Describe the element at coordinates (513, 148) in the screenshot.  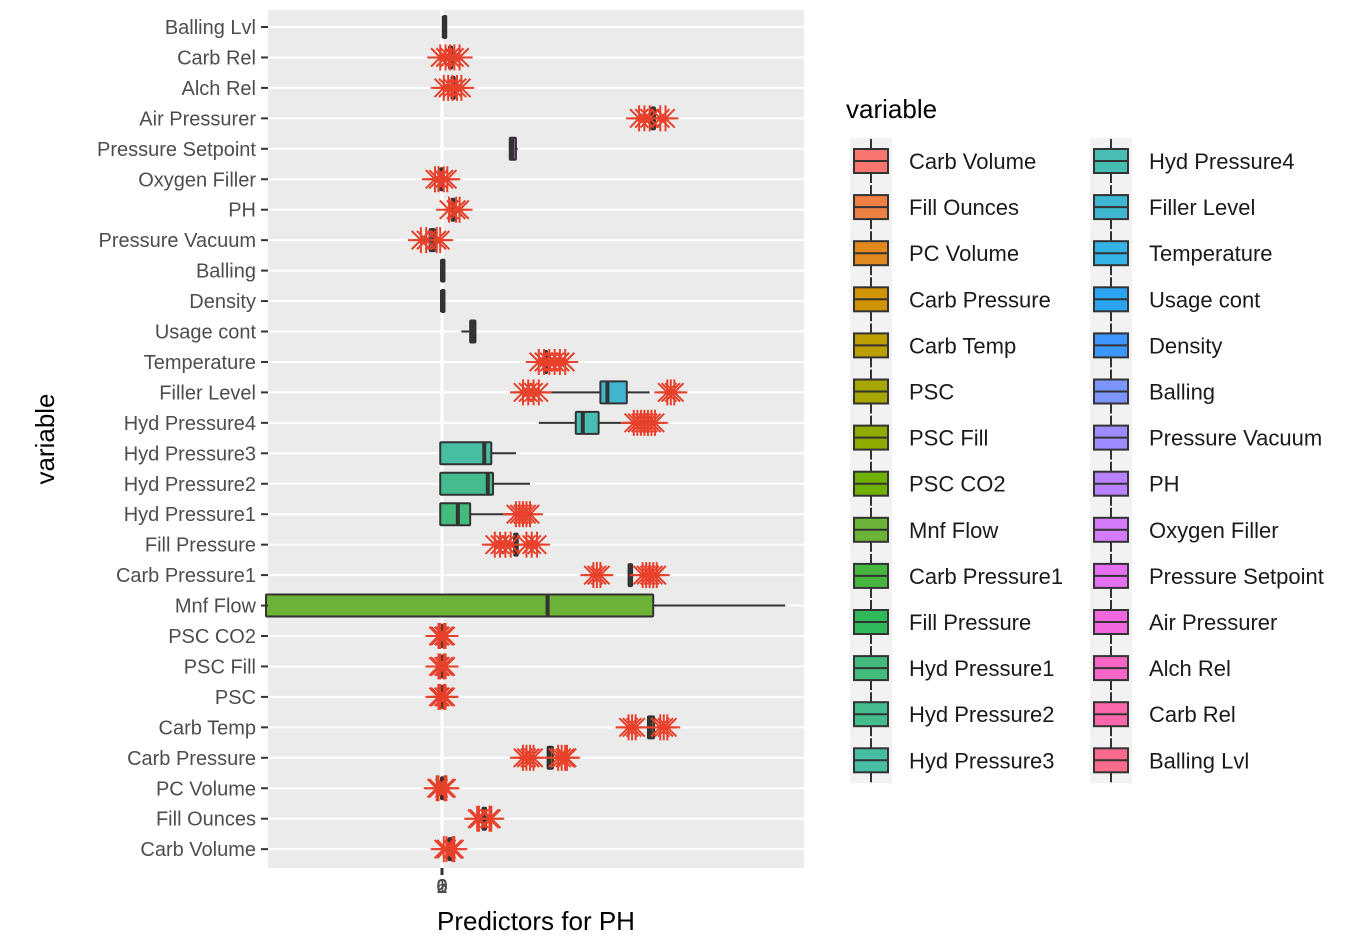
I see `box-pressure-setpoint` at that location.